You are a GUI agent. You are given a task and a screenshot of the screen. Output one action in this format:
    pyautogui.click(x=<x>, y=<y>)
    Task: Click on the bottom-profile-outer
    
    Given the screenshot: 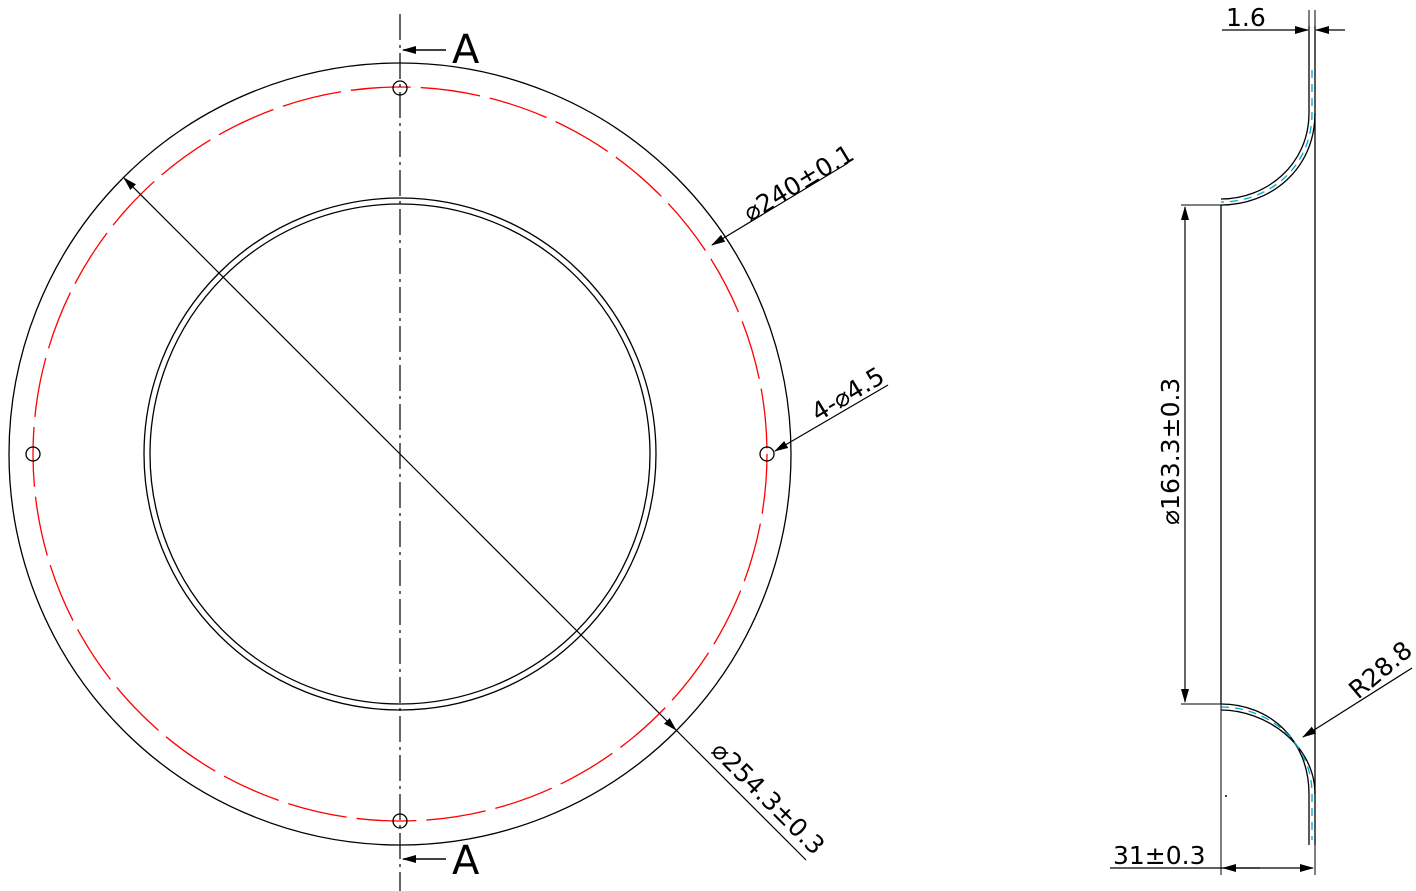 What is the action you would take?
    pyautogui.click(x=1265, y=749)
    